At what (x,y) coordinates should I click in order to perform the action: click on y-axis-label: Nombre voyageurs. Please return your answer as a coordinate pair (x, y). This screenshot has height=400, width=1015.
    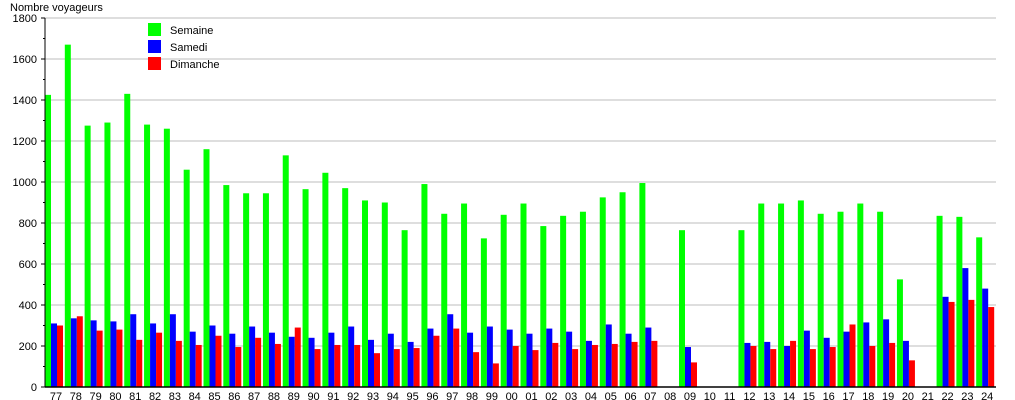
    Looking at the image, I should click on (56, 8).